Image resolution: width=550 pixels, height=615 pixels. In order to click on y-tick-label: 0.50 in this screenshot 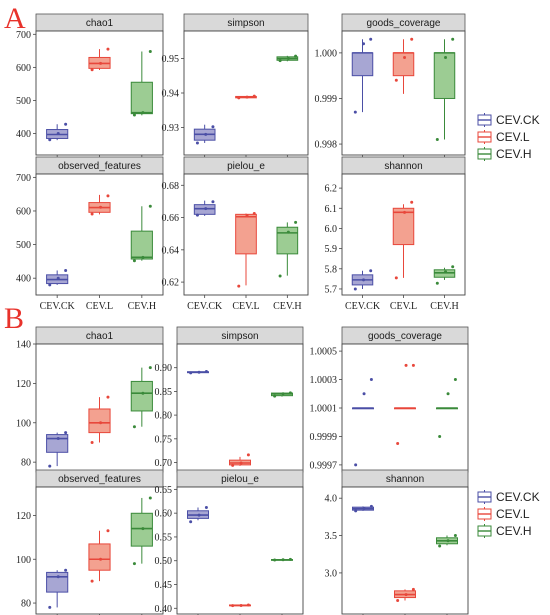, I will do `click(164, 561)`.